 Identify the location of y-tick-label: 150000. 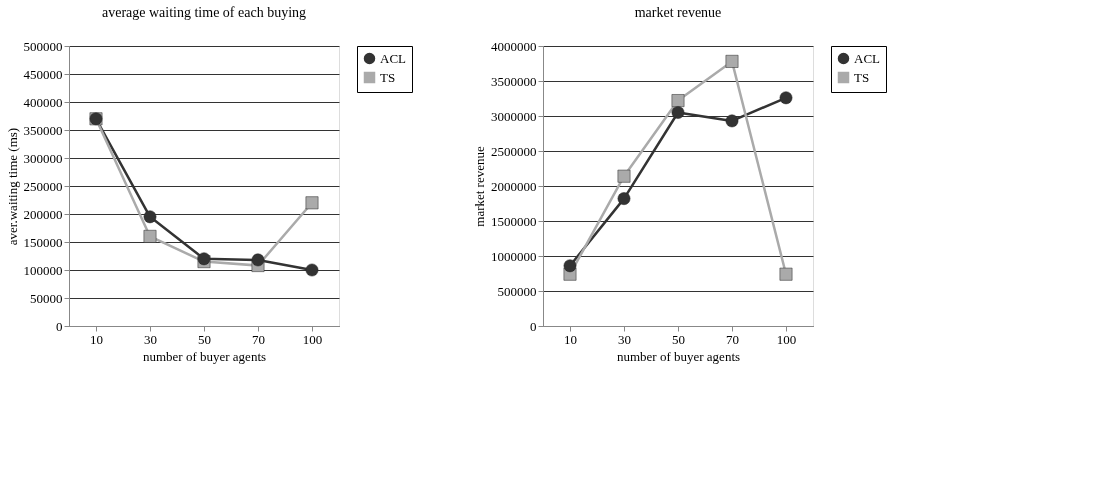
(43, 242).